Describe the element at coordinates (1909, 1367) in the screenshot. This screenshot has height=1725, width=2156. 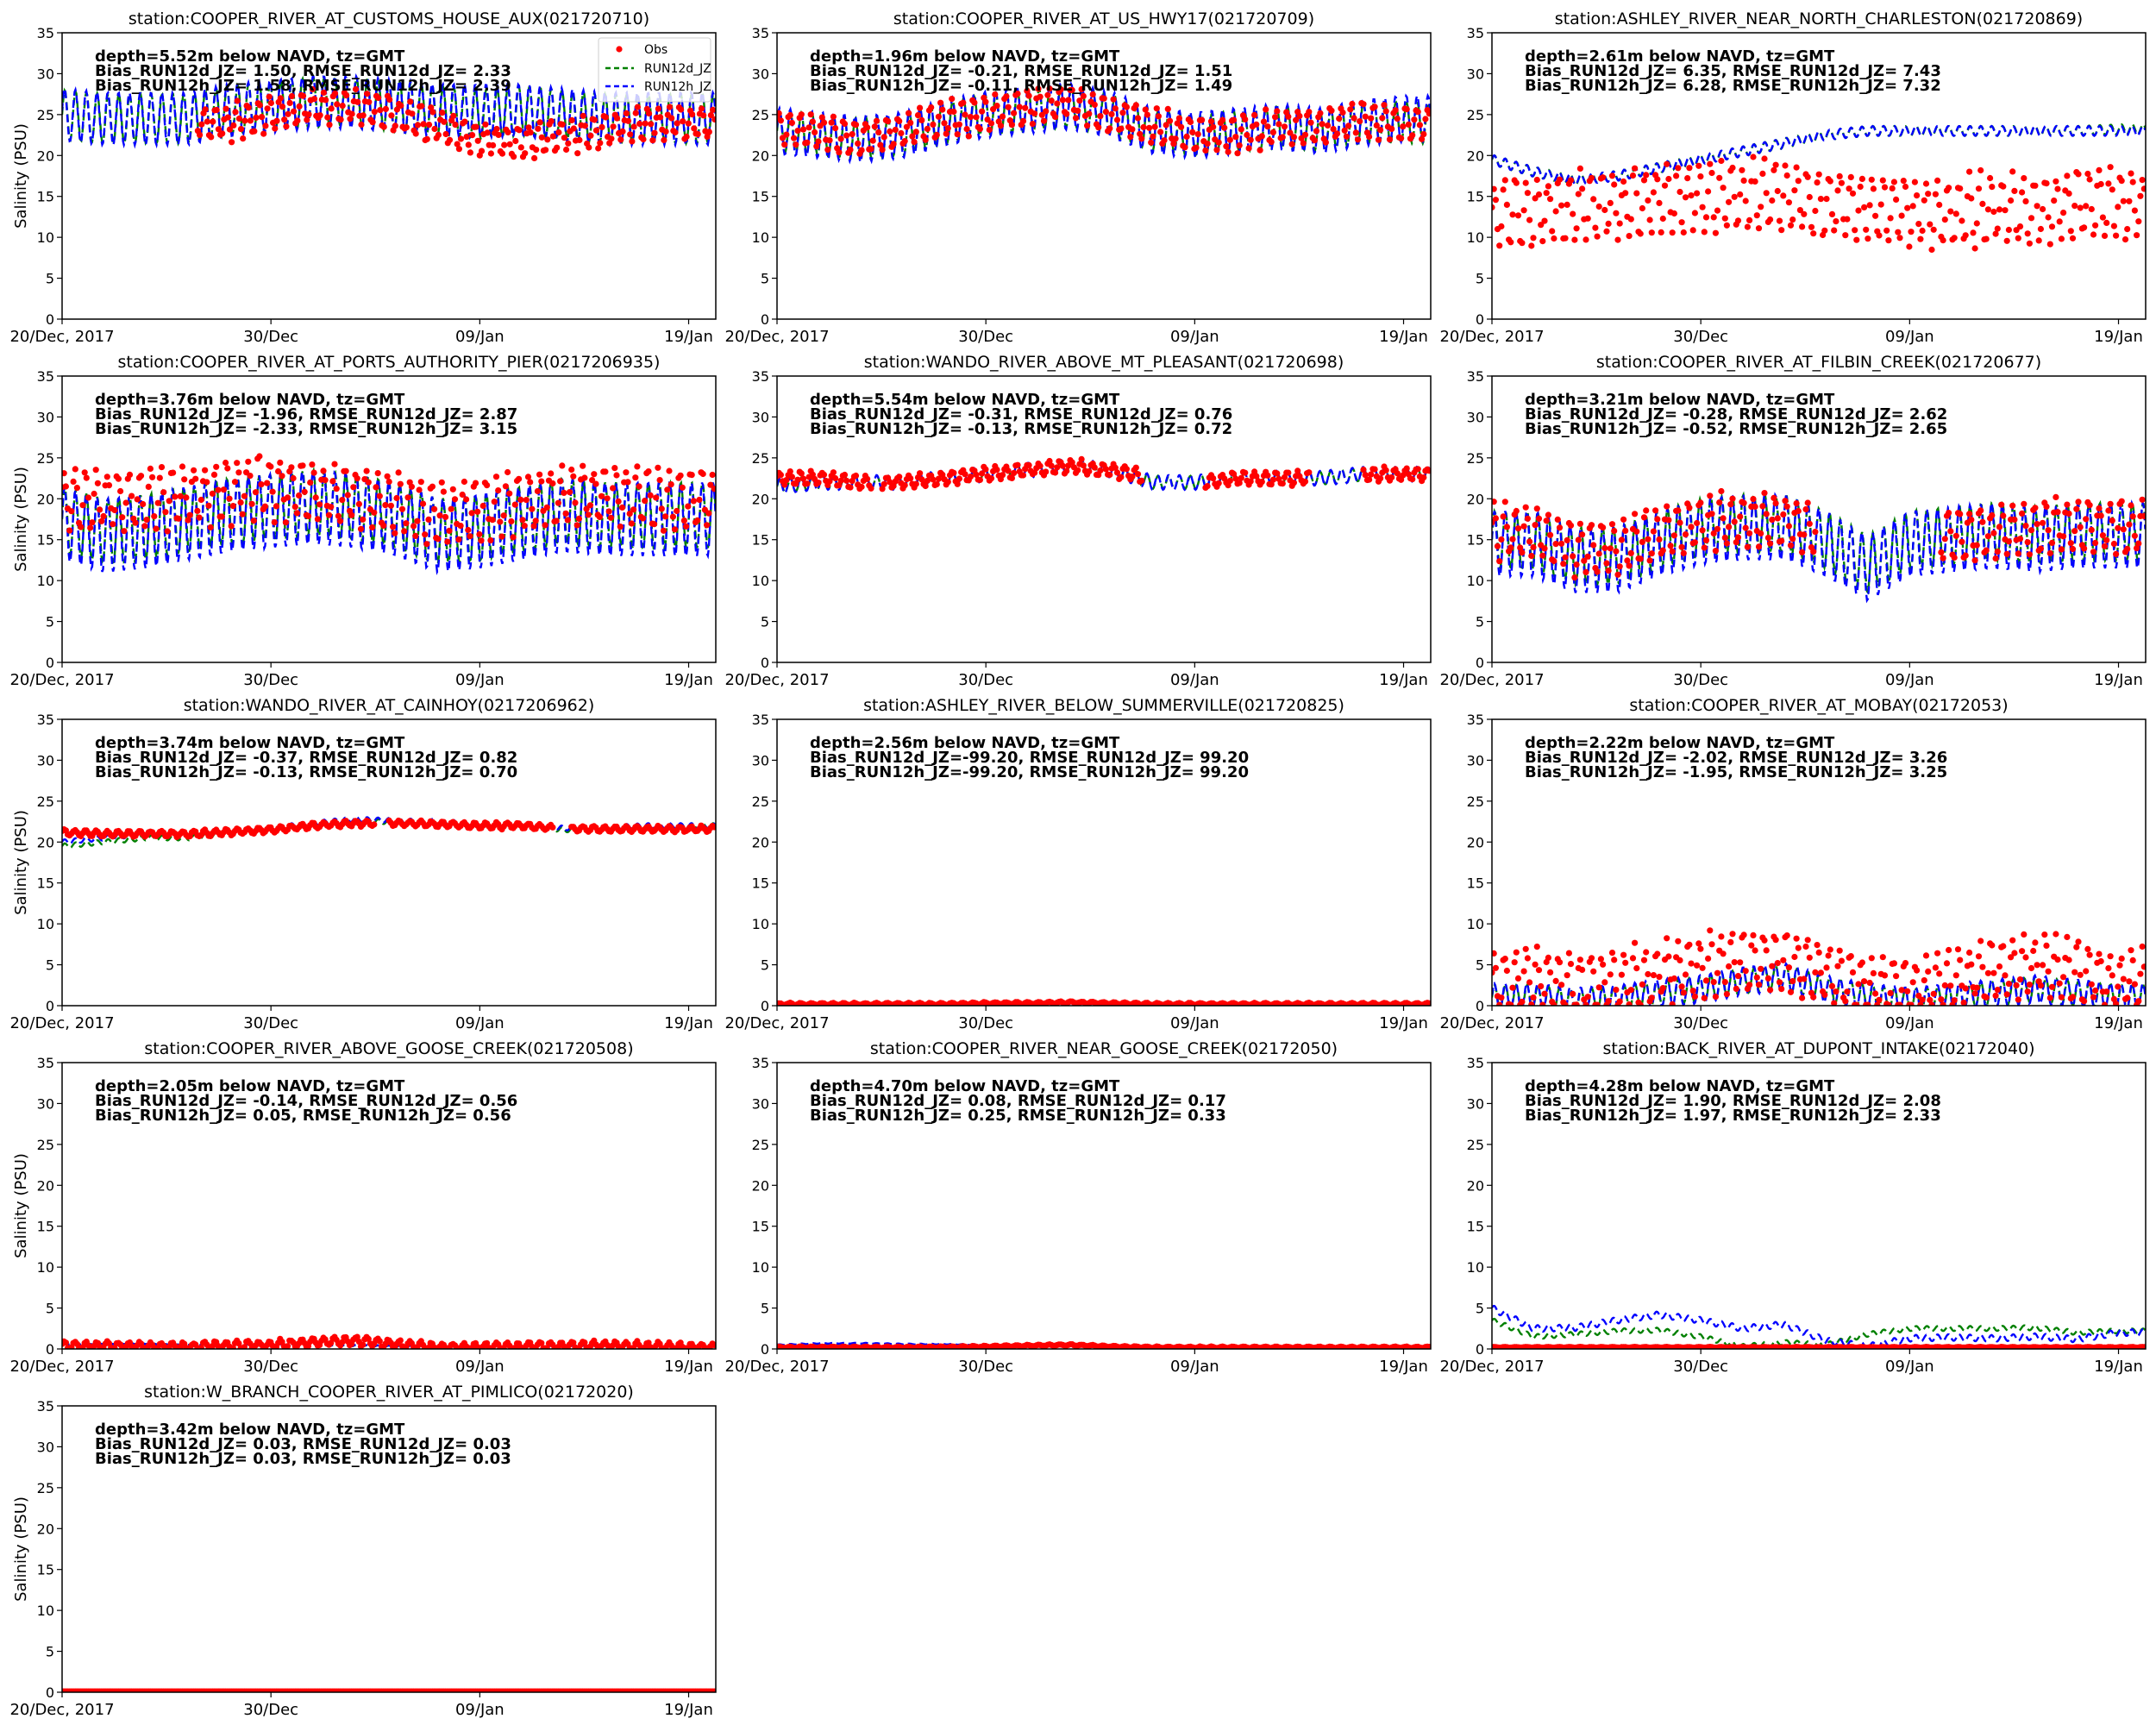
I see `x-tick-label: 09/Jan` at that location.